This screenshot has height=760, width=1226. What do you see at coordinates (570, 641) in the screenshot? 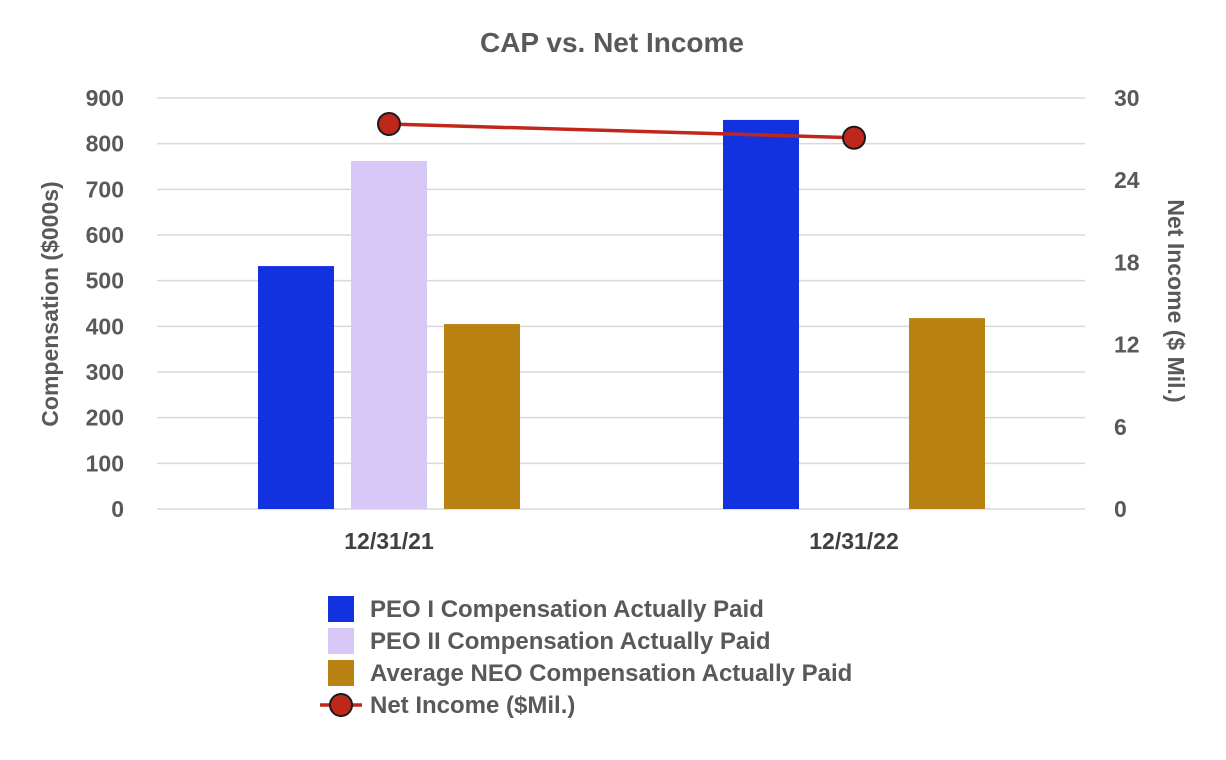
I see `legend-label: PEO II Compensation Actually Paid` at bounding box center [570, 641].